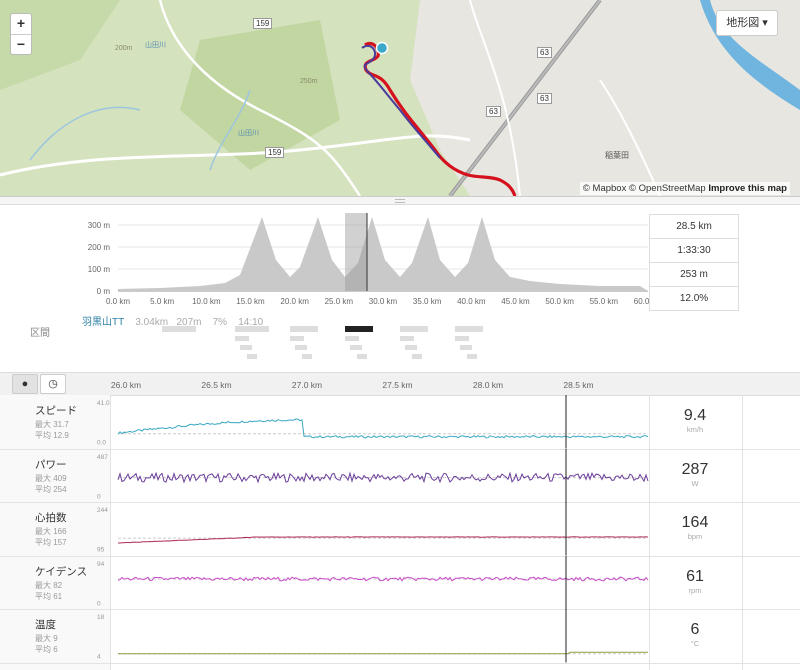  I want to click on river-label: 山田川, so click(155, 45).